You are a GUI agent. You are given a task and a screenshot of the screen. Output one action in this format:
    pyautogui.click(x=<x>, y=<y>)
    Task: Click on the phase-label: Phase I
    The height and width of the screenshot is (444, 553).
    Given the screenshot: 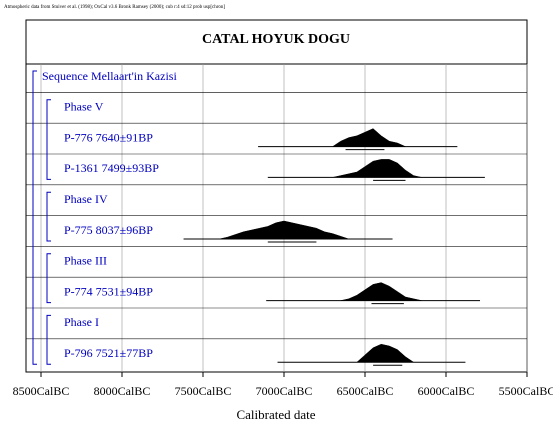 What is the action you would take?
    pyautogui.click(x=81, y=322)
    